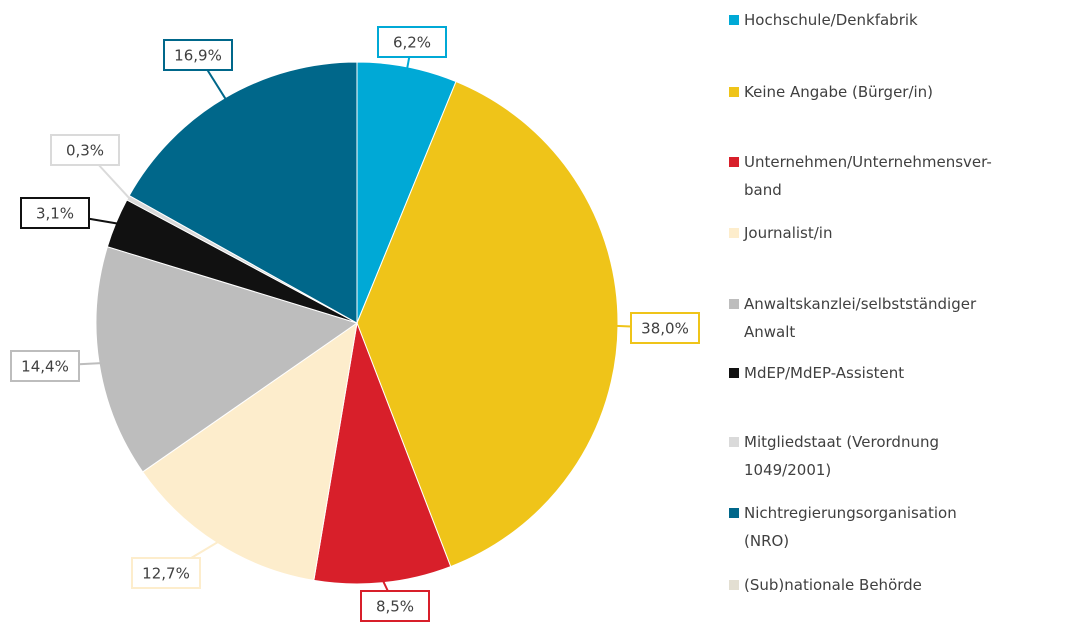 The height and width of the screenshot is (628, 1077). Describe the element at coordinates (841, 456) in the screenshot. I see `legend-label: Mitgliedstaat (Verordnung 1049/2001)` at that location.